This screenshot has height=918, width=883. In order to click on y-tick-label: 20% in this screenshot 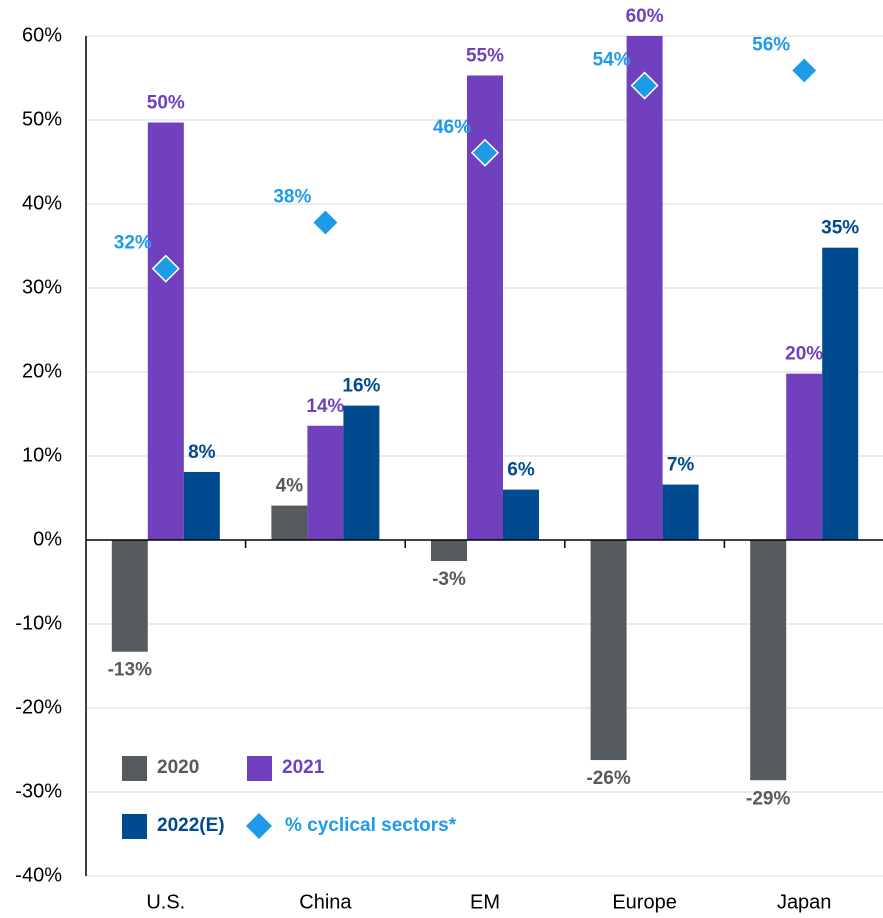, I will do `click(42, 371)`.